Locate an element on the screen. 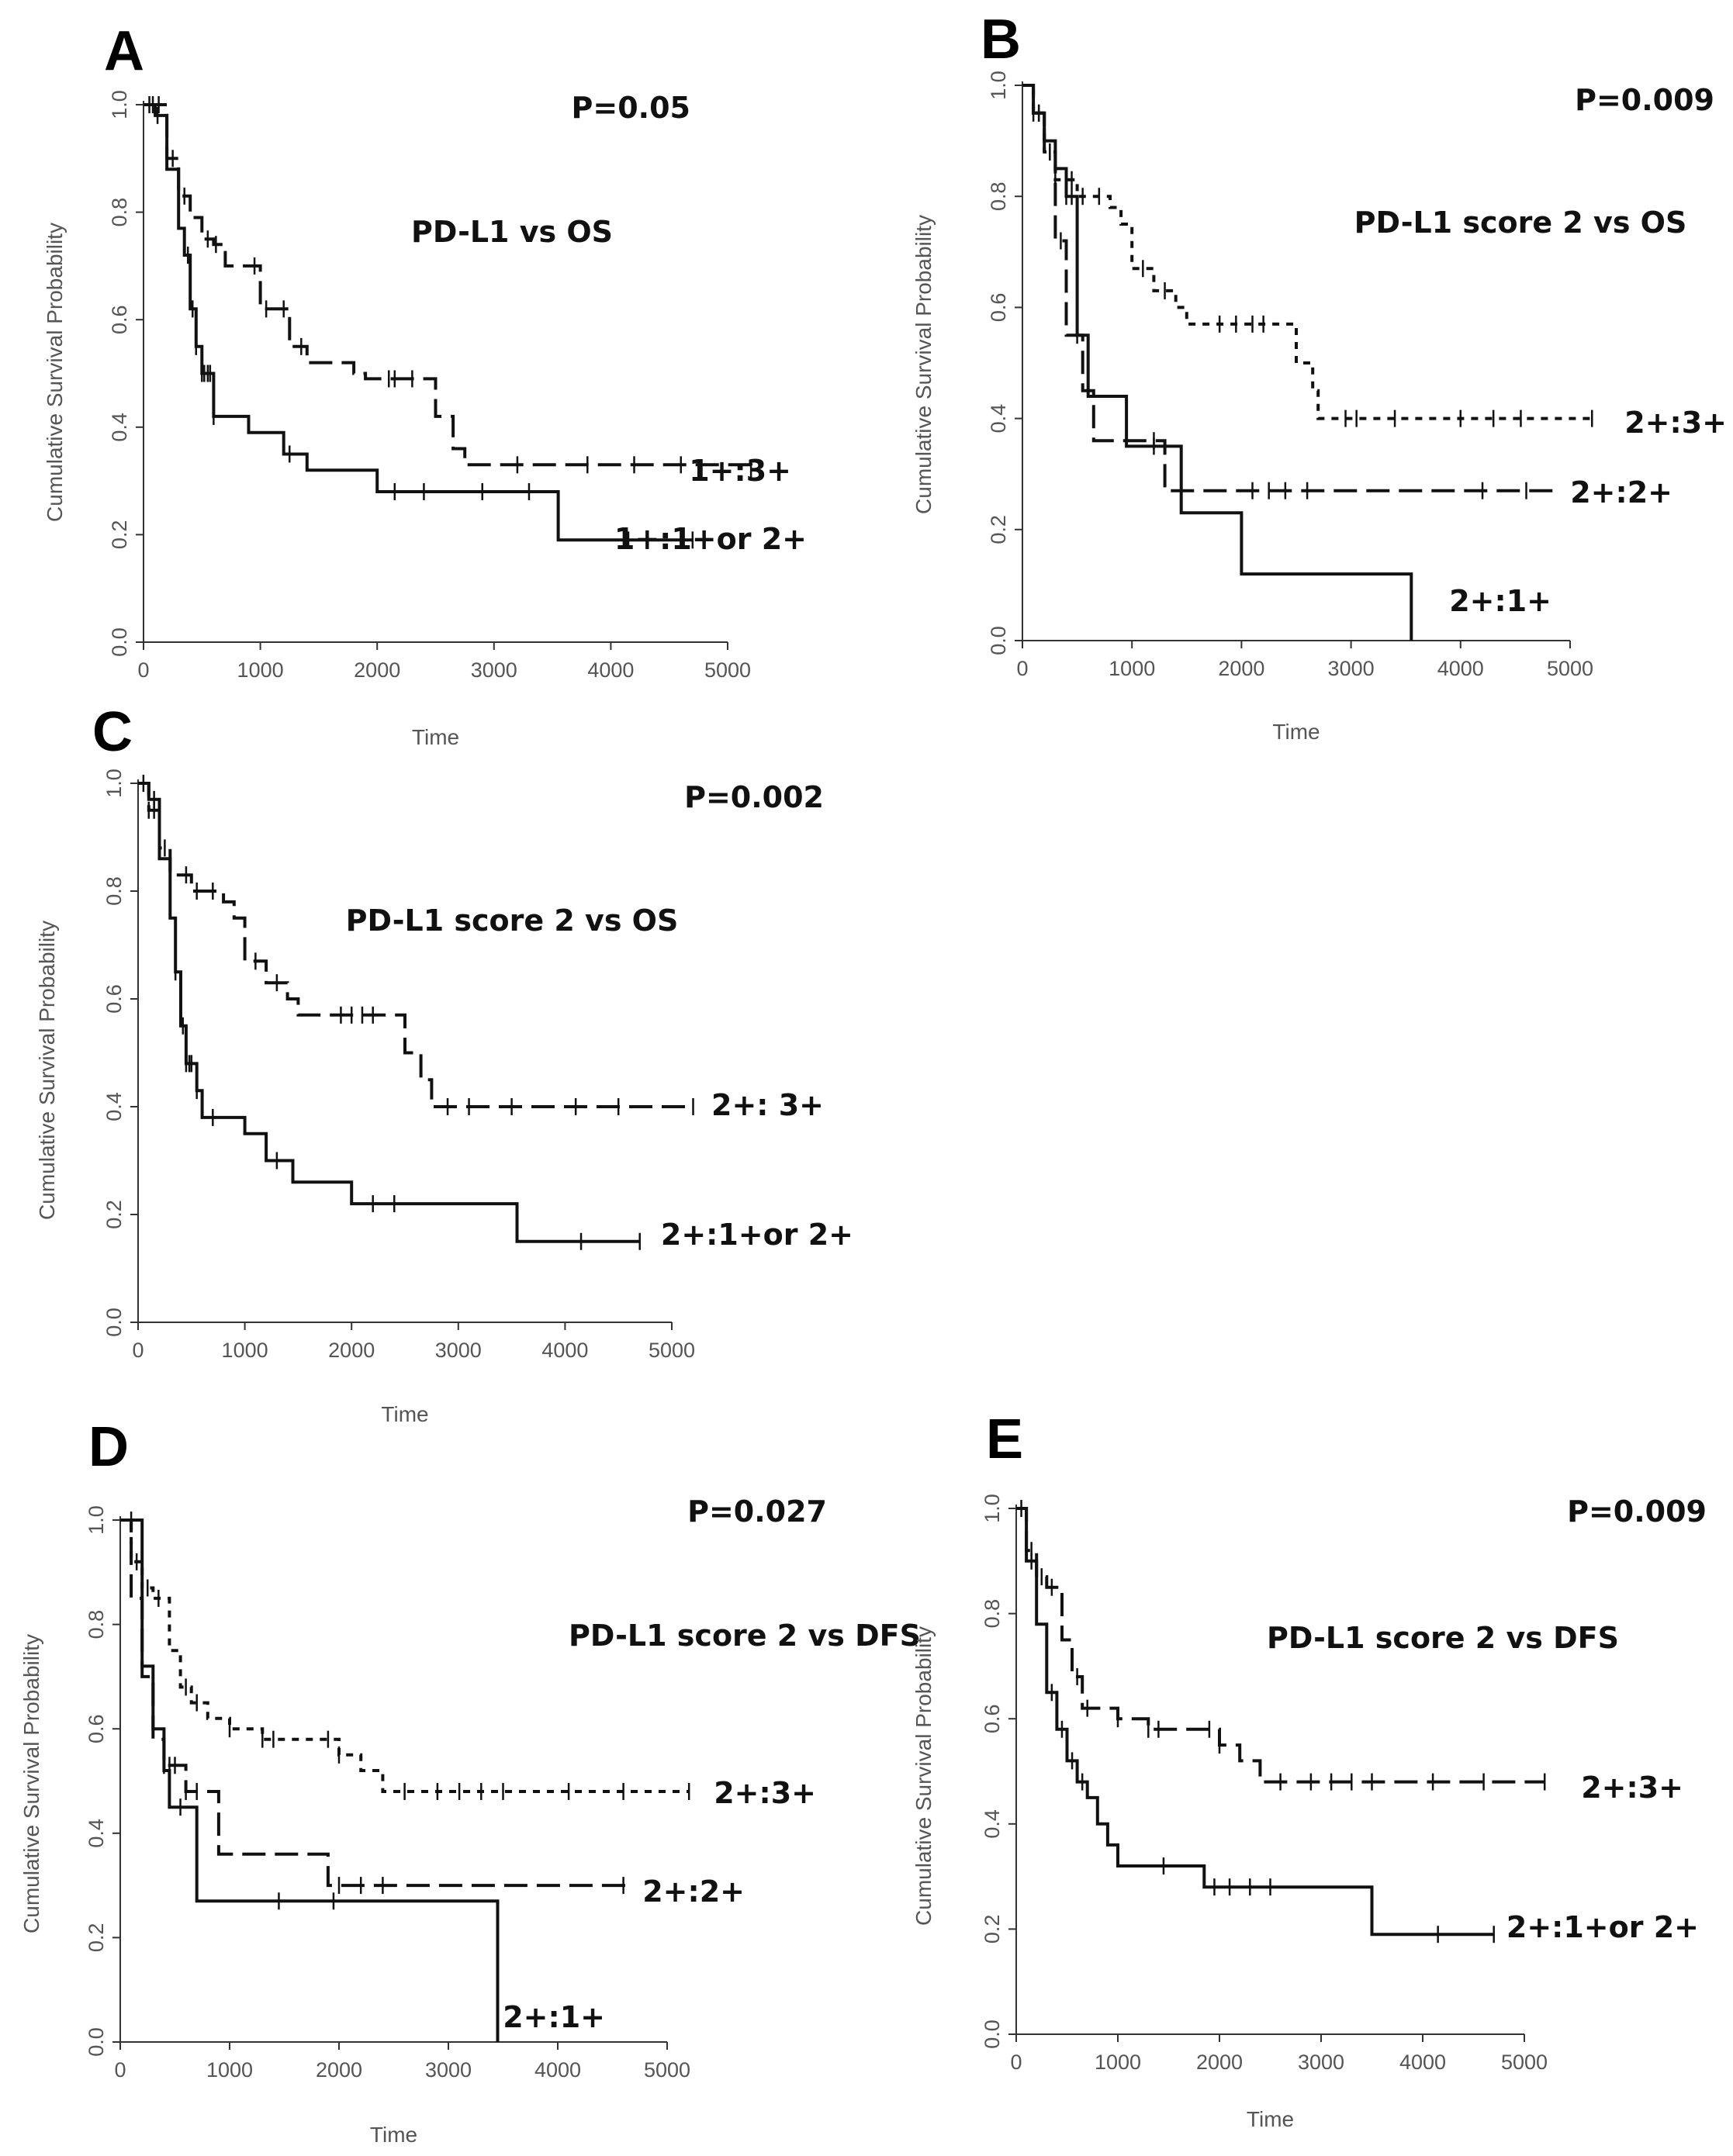 This screenshot has height=2156, width=1733. panel-title: PD-L1 vs OS is located at coordinates (512, 232).